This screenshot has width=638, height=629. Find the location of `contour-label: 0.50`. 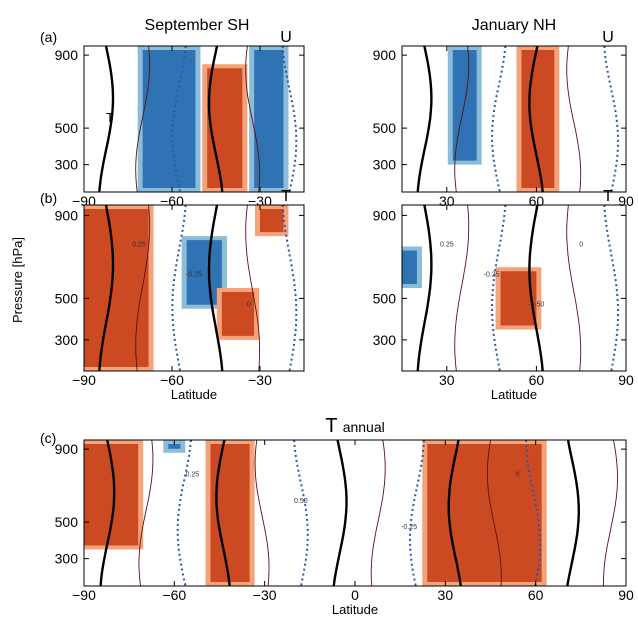

contour-label: 0.50 is located at coordinates (301, 501).